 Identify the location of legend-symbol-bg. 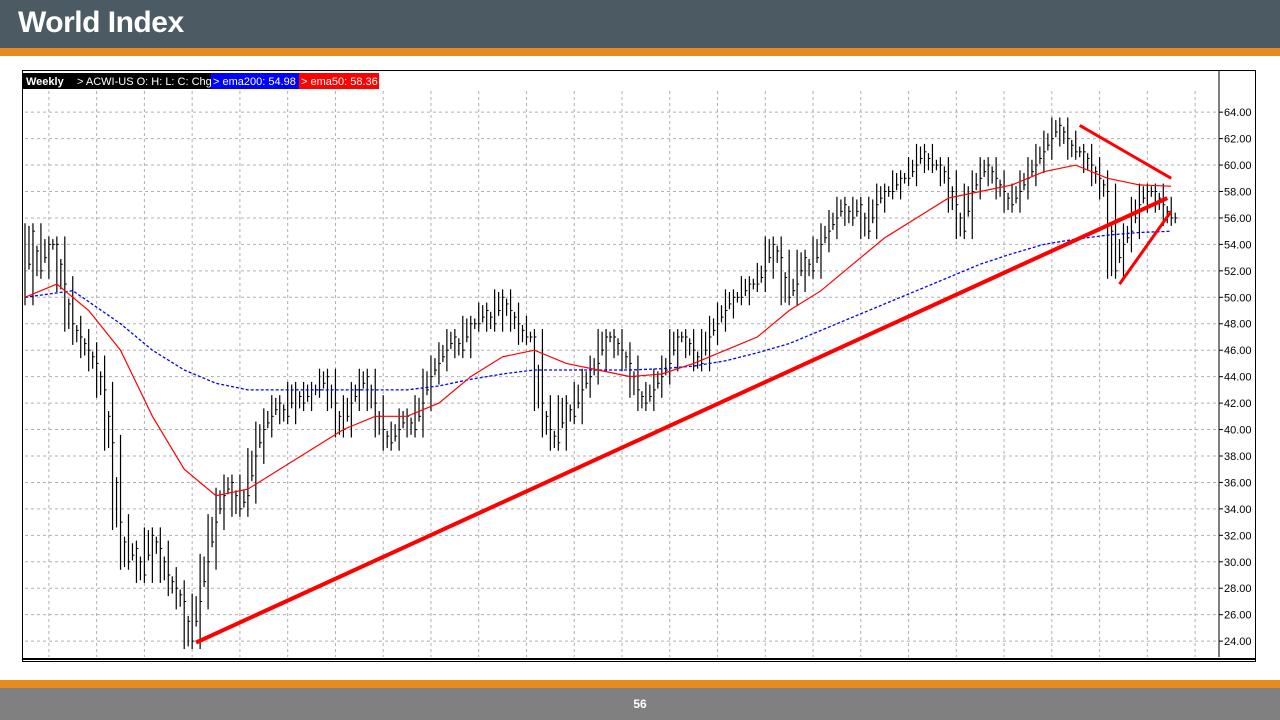
(143, 81).